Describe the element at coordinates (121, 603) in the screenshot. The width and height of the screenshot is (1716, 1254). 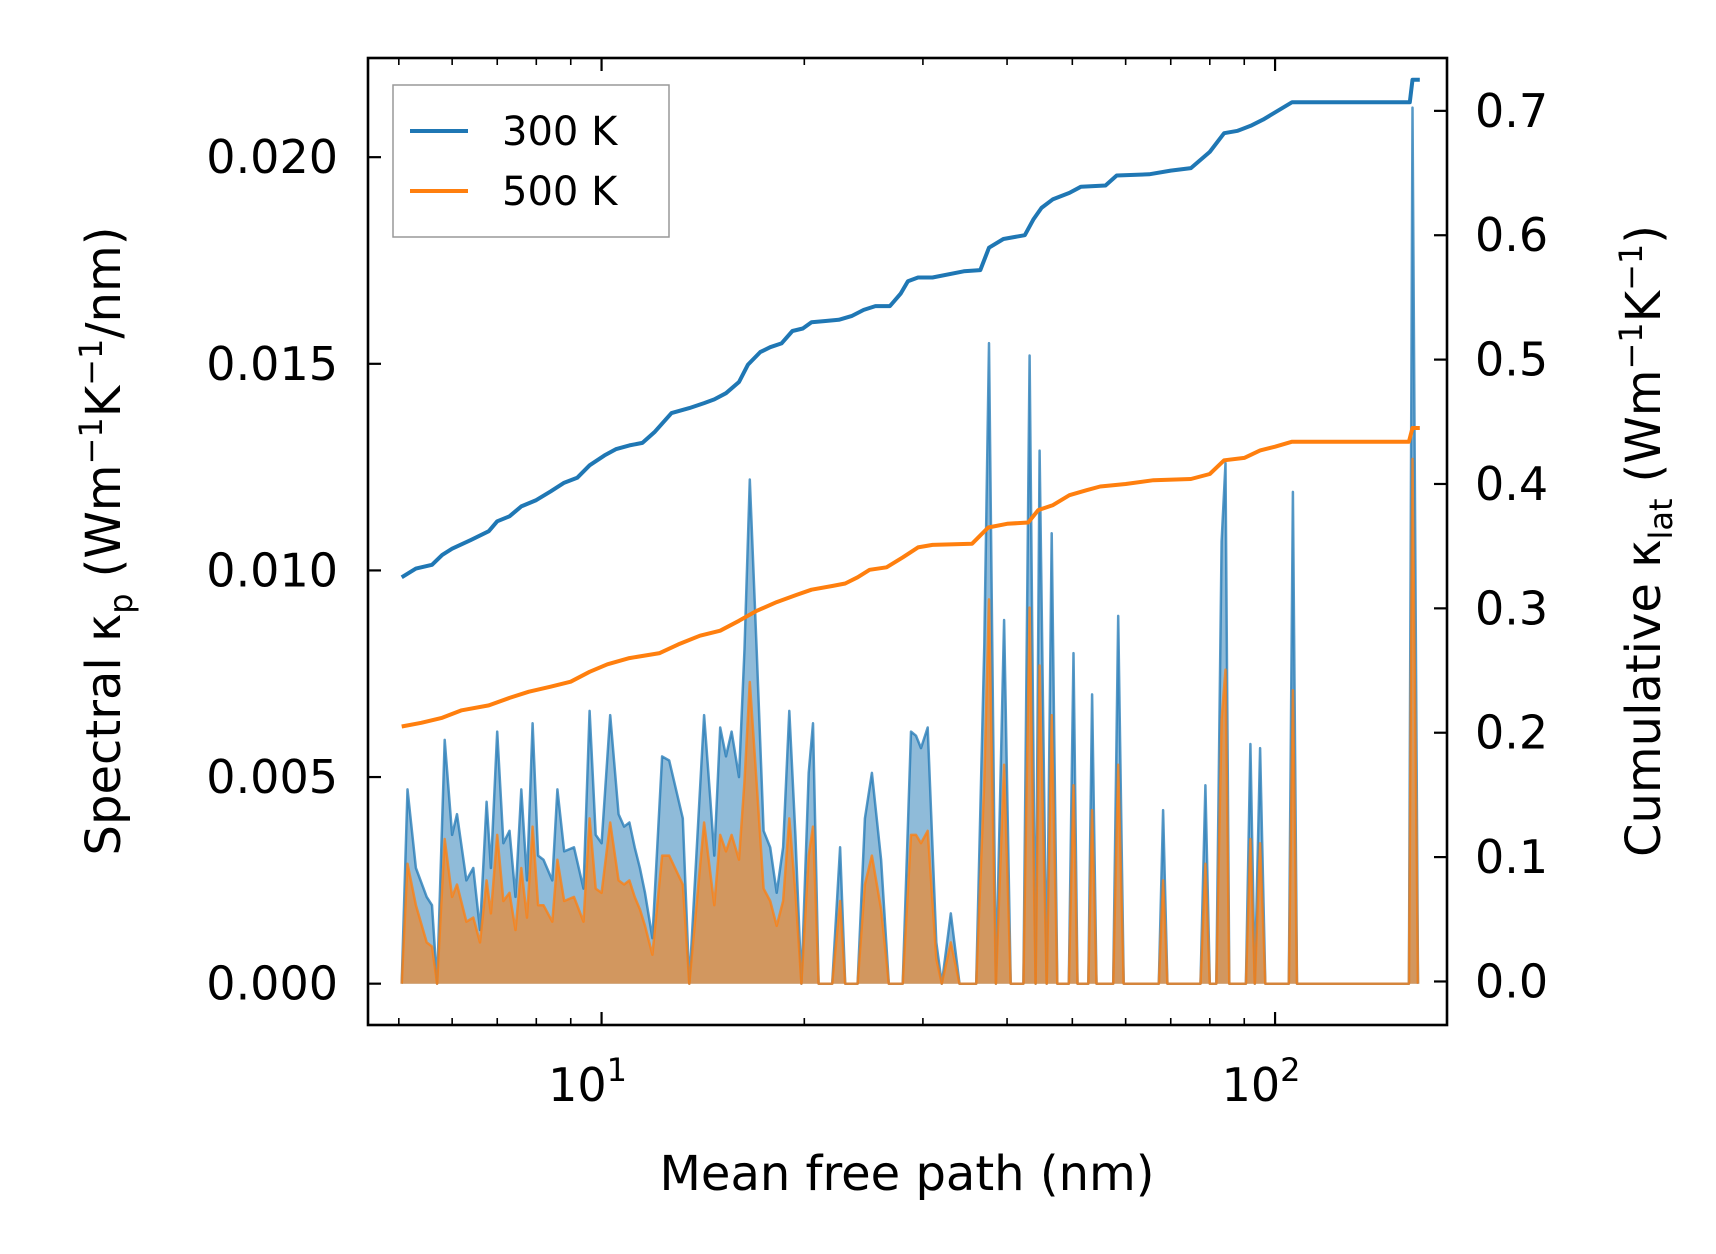
I see `y-left-sub: p` at that location.